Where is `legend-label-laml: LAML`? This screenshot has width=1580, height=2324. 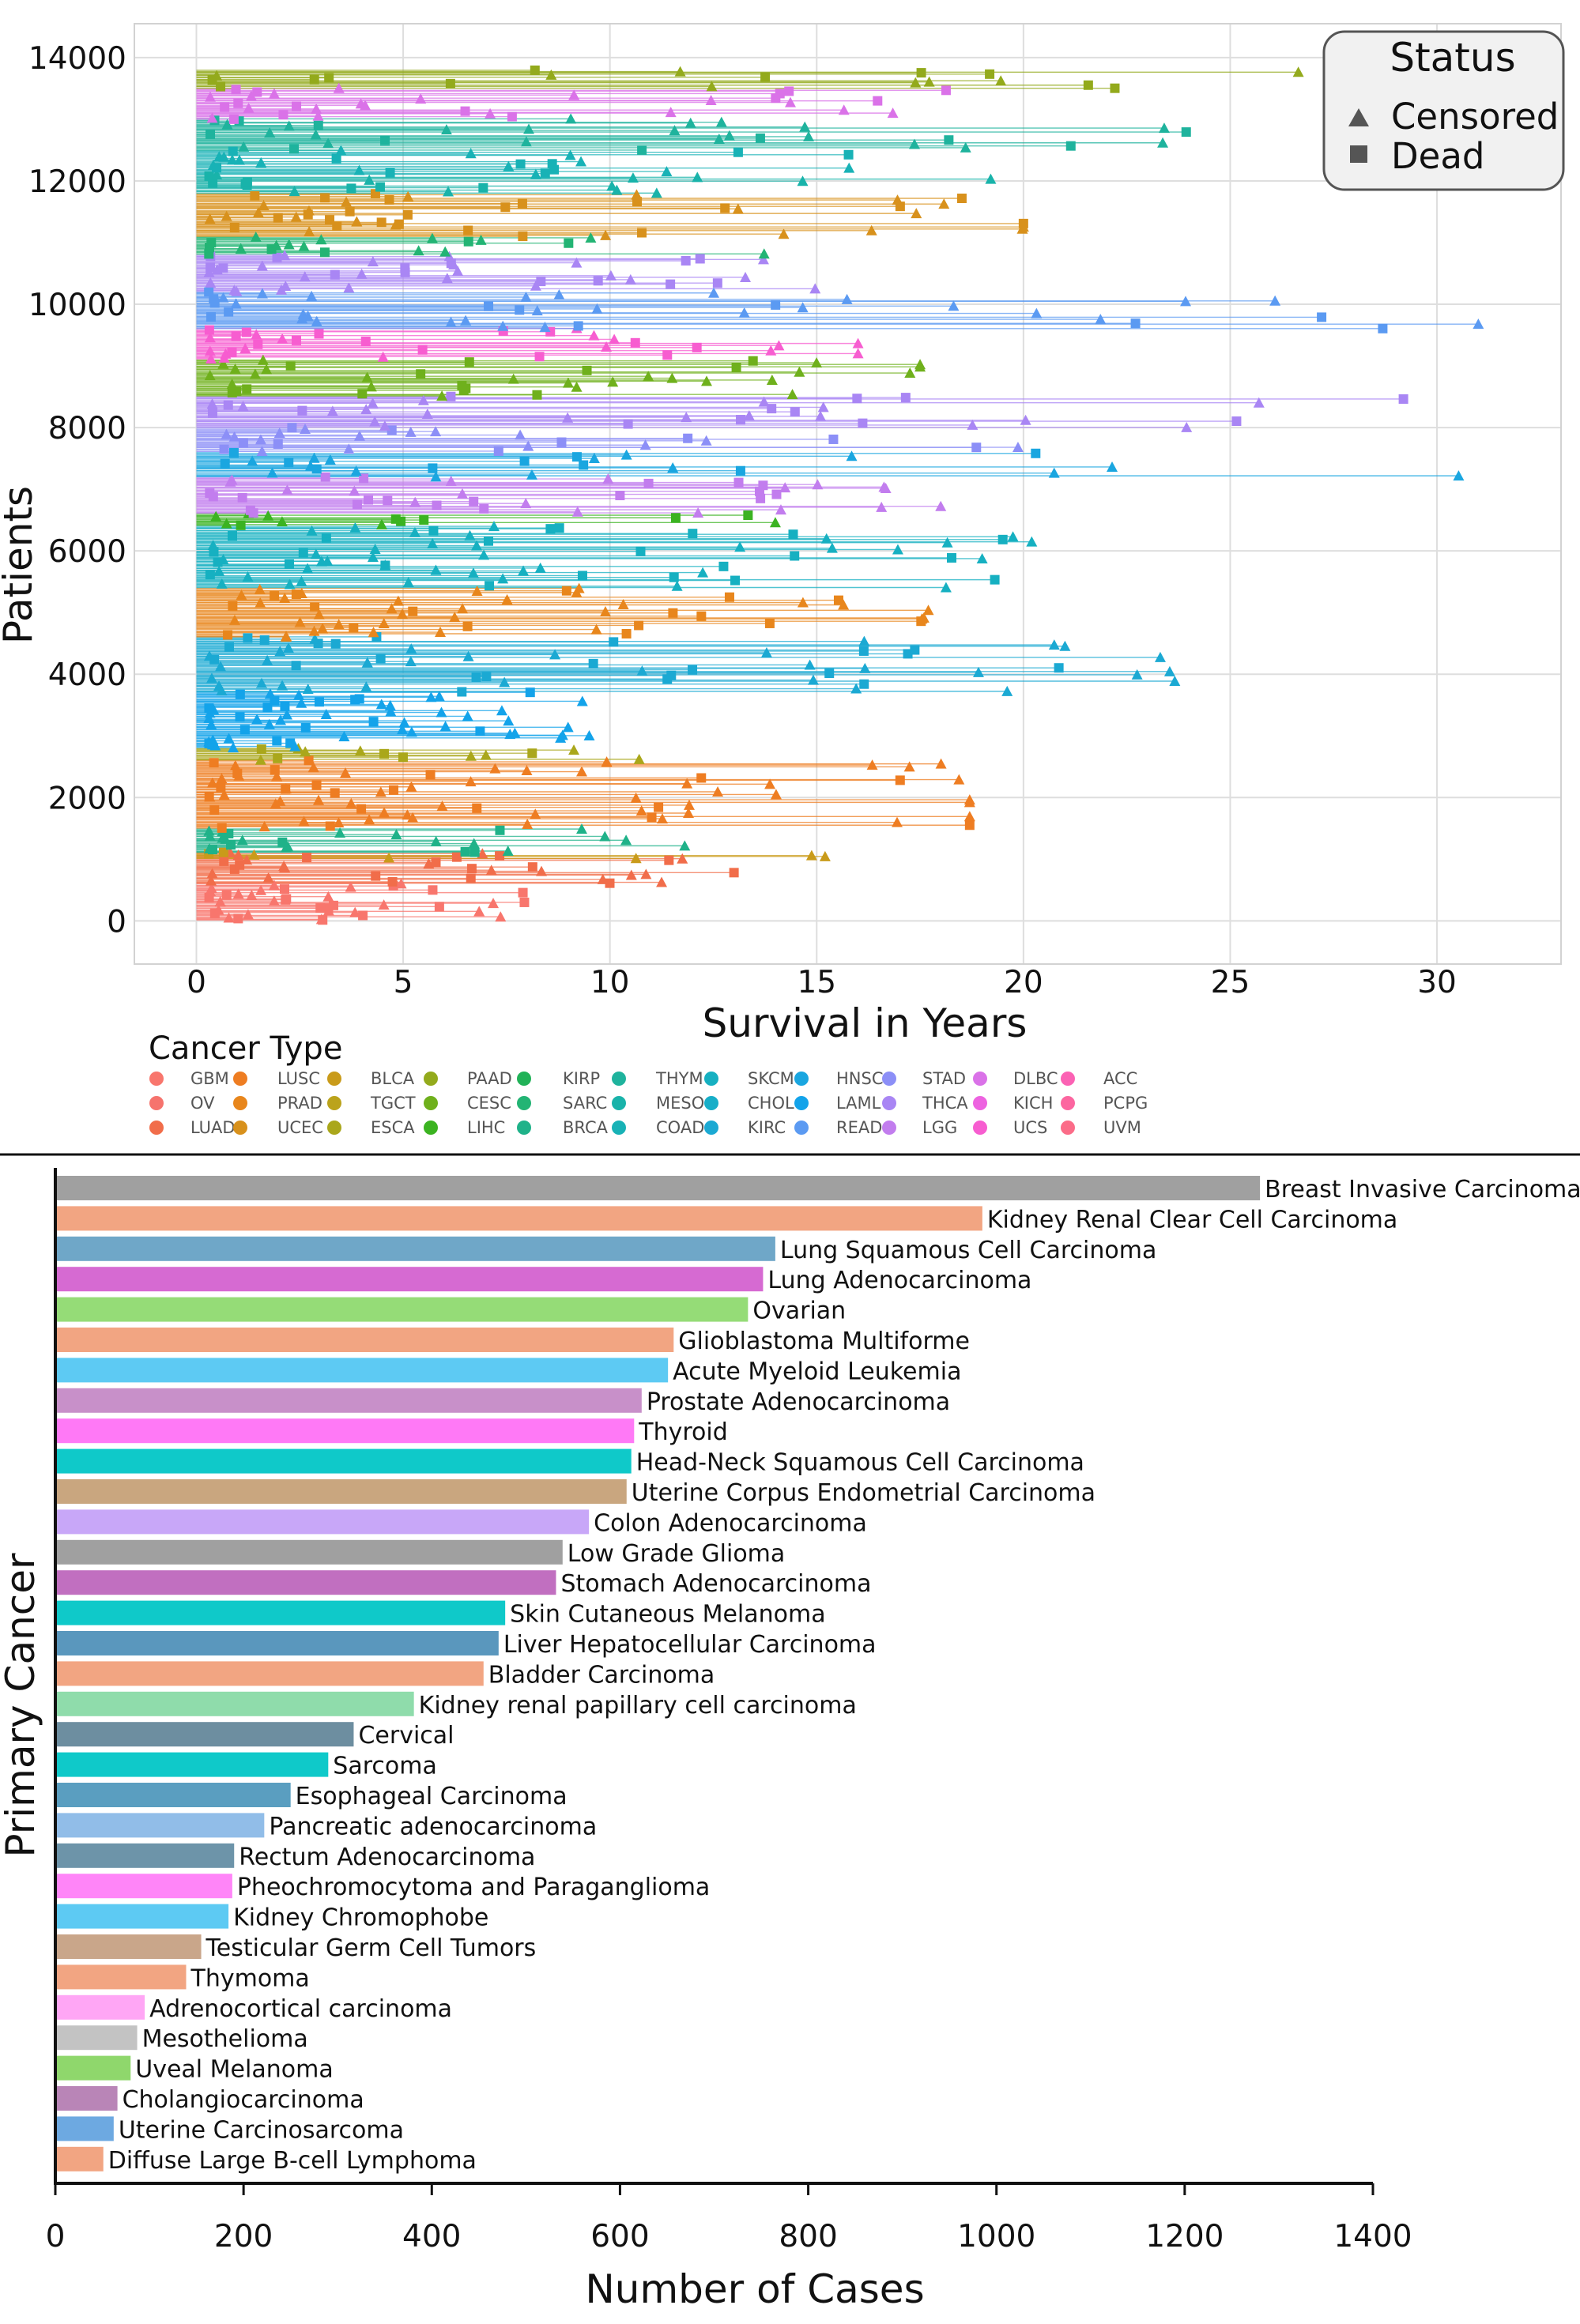 legend-label-laml: LAML is located at coordinates (858, 1103).